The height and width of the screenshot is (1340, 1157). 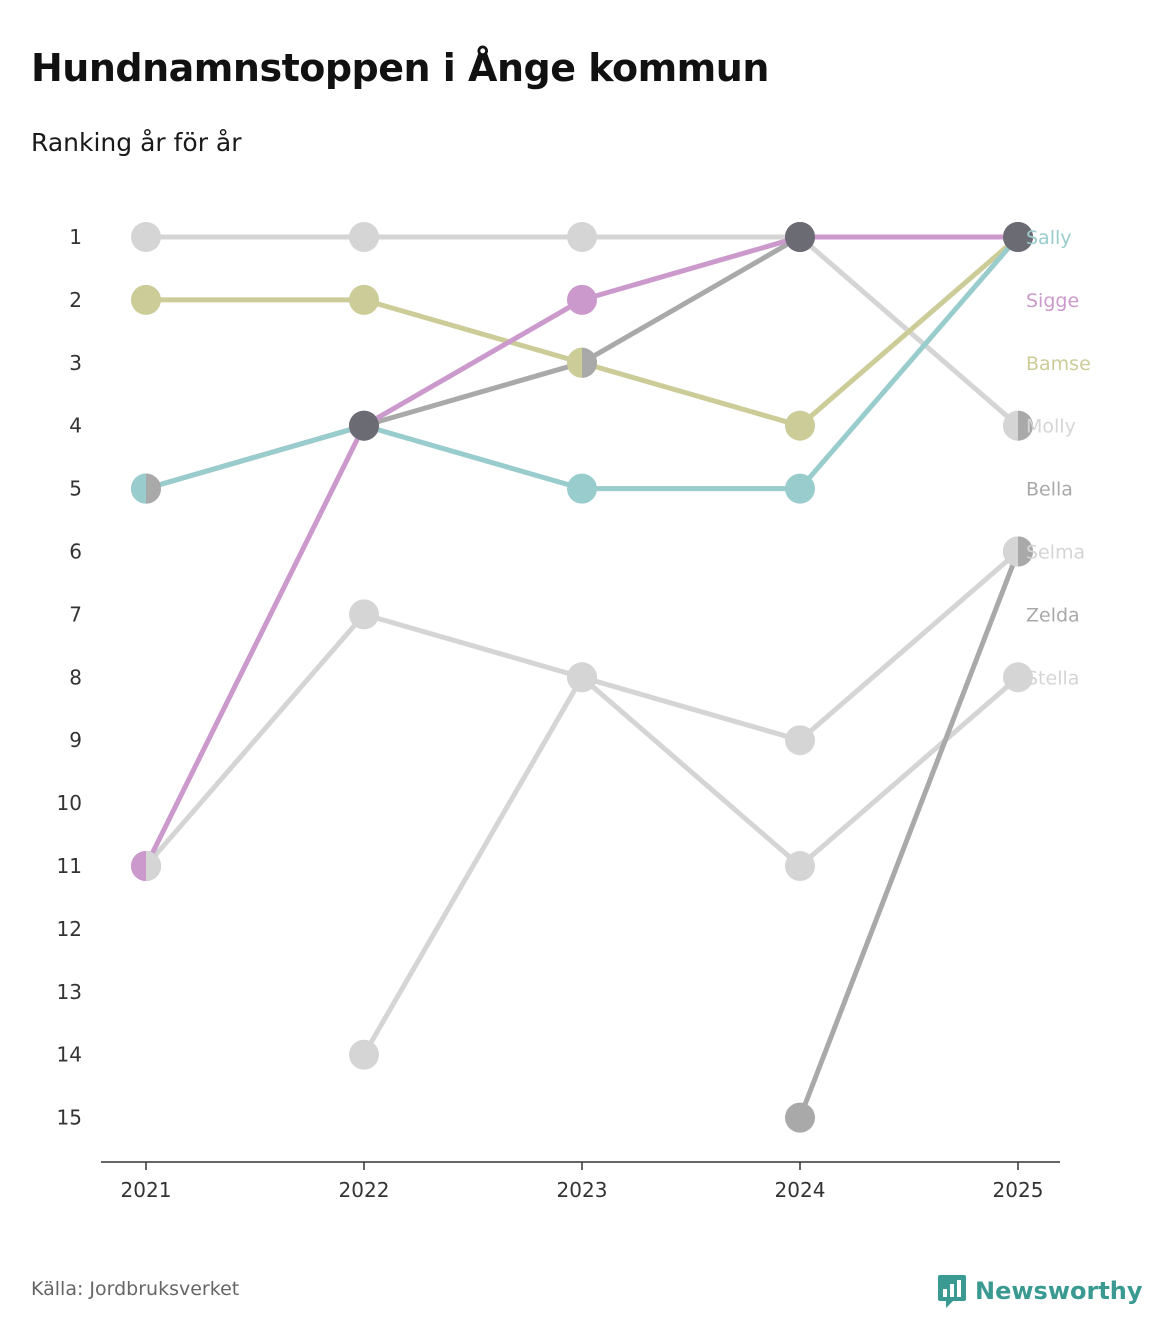 I want to click on point-zelda-2023, so click(x=582, y=237).